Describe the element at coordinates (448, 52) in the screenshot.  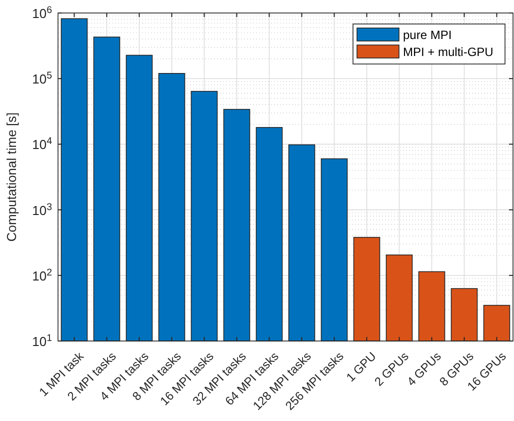
I see `legend-label: MPI + multi-GPU` at that location.